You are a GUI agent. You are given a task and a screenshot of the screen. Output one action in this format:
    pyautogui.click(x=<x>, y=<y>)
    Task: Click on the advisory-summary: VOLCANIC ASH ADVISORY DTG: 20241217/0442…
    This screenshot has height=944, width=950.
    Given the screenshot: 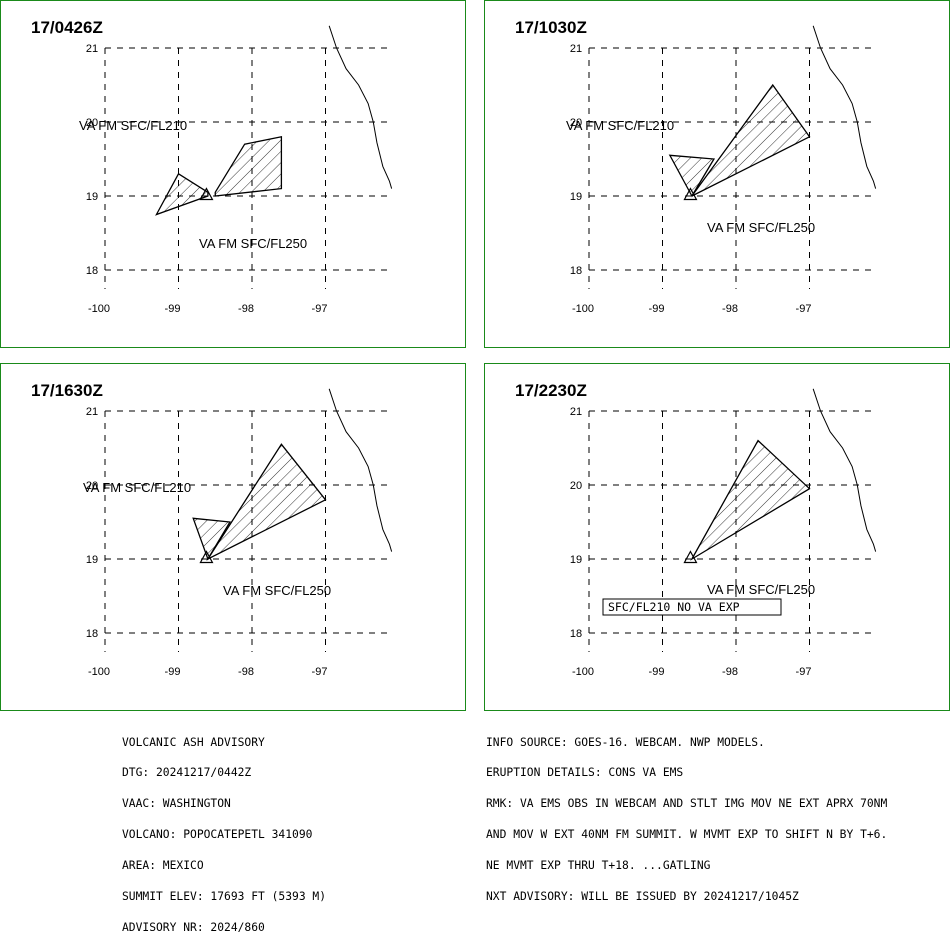 What is the action you would take?
    pyautogui.click(x=224, y=830)
    